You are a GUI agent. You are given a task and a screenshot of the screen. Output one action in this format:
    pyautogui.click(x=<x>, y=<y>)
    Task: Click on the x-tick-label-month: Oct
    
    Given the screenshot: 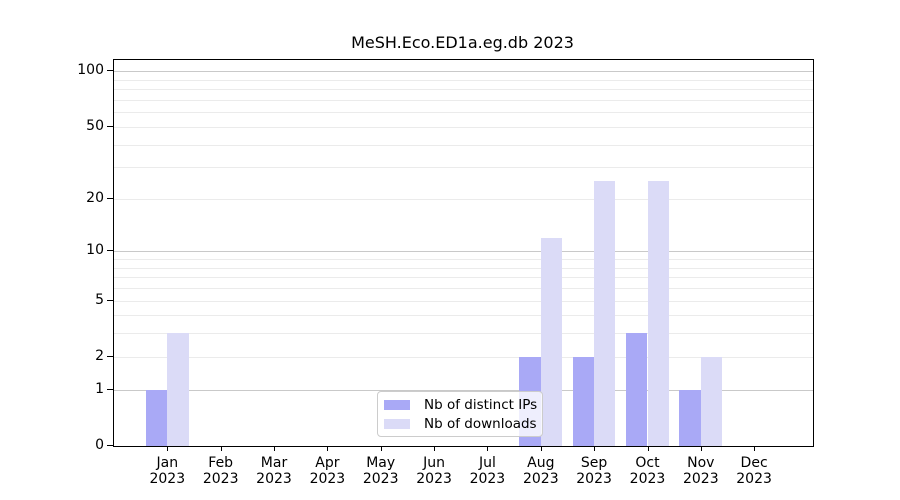 What is the action you would take?
    pyautogui.click(x=647, y=463)
    